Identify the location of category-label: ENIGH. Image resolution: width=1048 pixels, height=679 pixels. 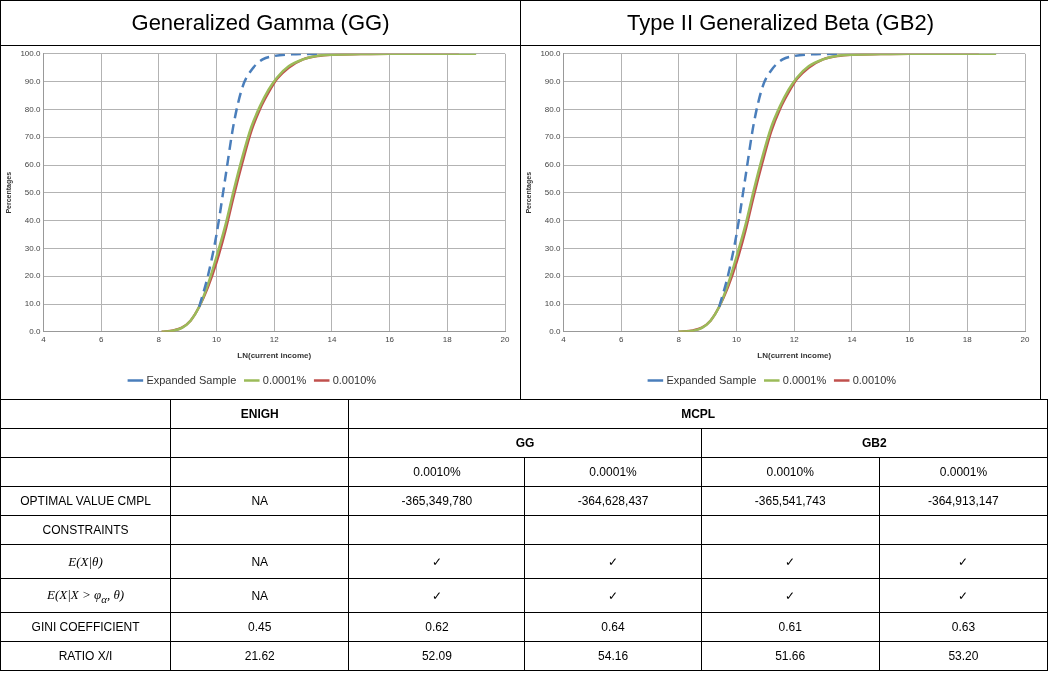
(259, 414).